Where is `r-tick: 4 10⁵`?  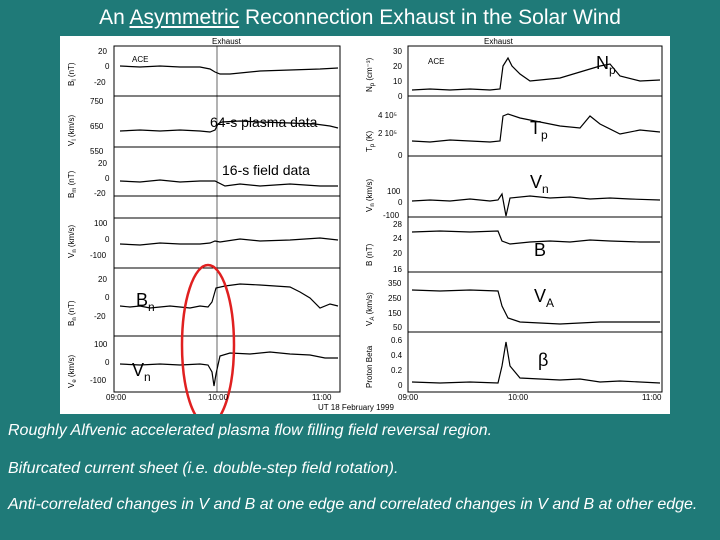 r-tick: 4 10⁵ is located at coordinates (387, 115).